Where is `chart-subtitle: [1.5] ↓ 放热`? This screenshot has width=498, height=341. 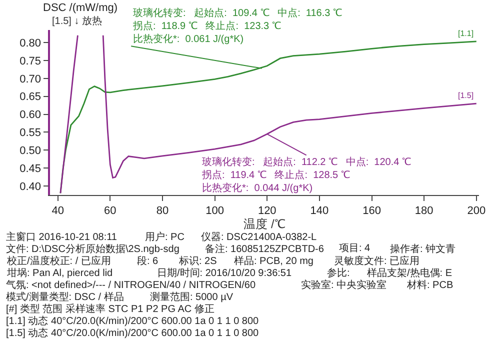
chart-subtitle: [1.5] ↓ 放热 is located at coordinates (77, 21).